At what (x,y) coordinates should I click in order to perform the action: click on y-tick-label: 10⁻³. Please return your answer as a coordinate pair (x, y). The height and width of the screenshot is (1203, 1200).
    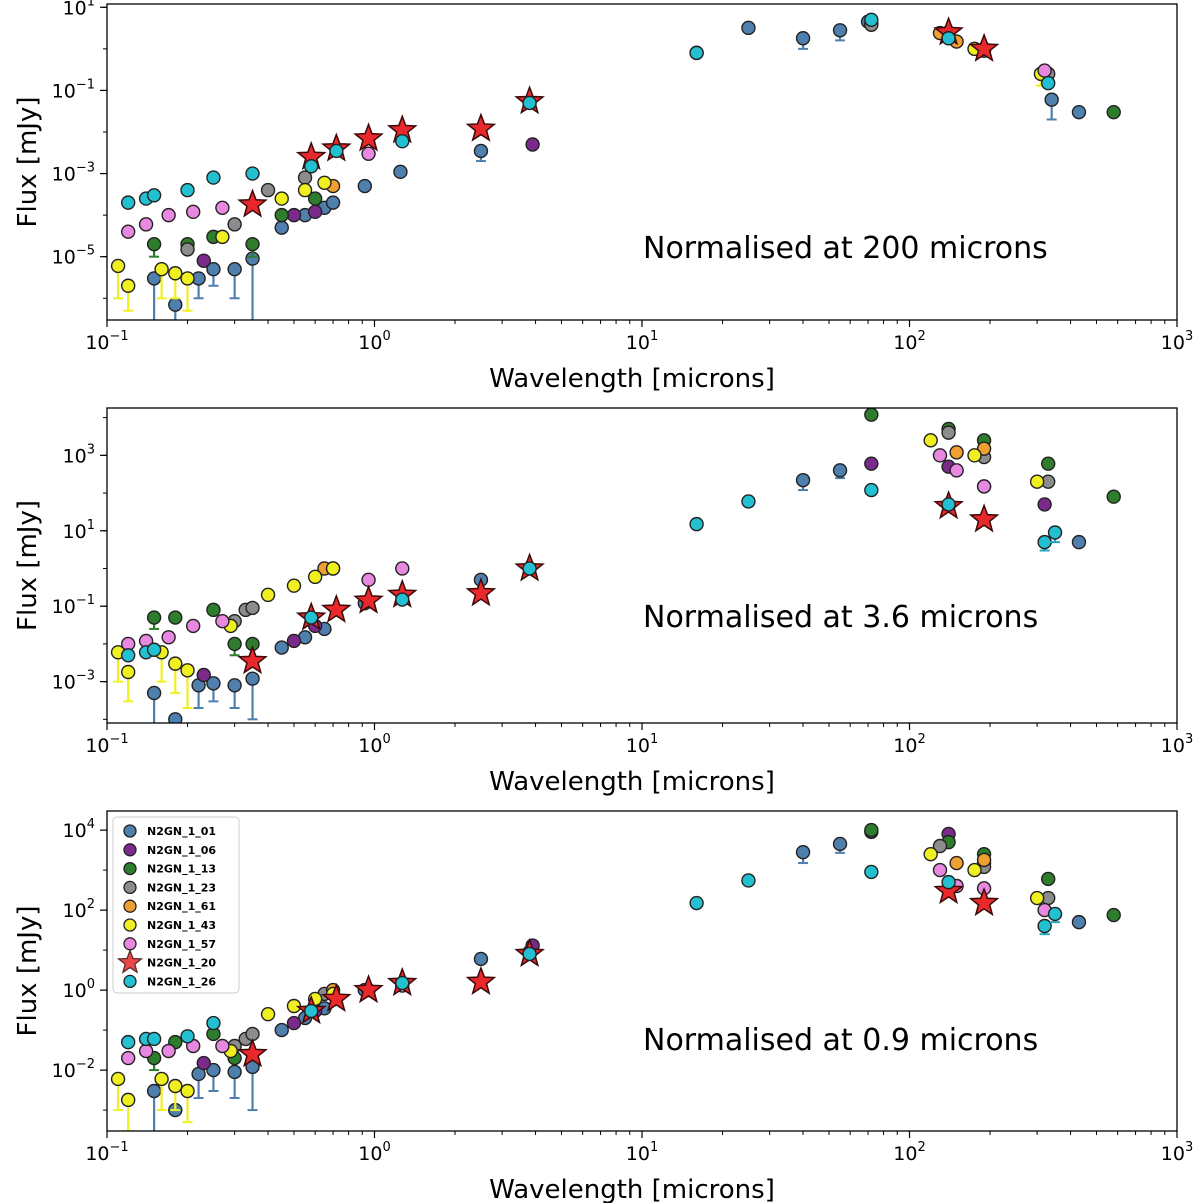
    Looking at the image, I should click on (73, 173).